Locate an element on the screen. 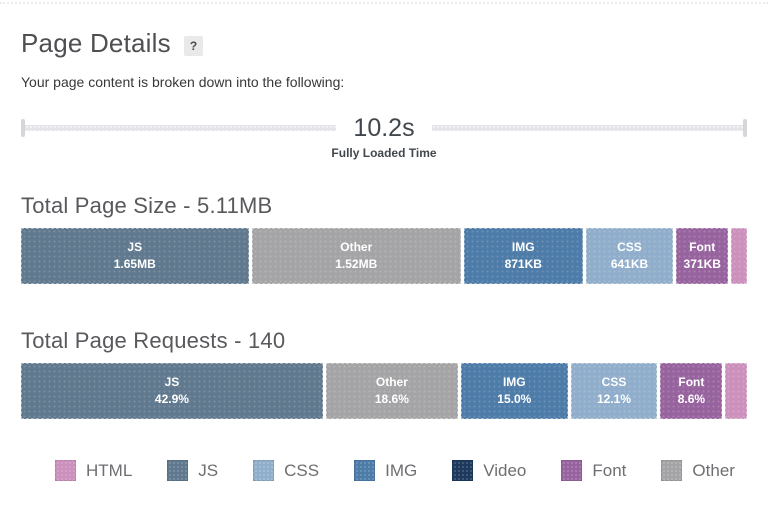 The height and width of the screenshot is (517, 768). bar-segment-img: IMG 15.0% is located at coordinates (514, 391).